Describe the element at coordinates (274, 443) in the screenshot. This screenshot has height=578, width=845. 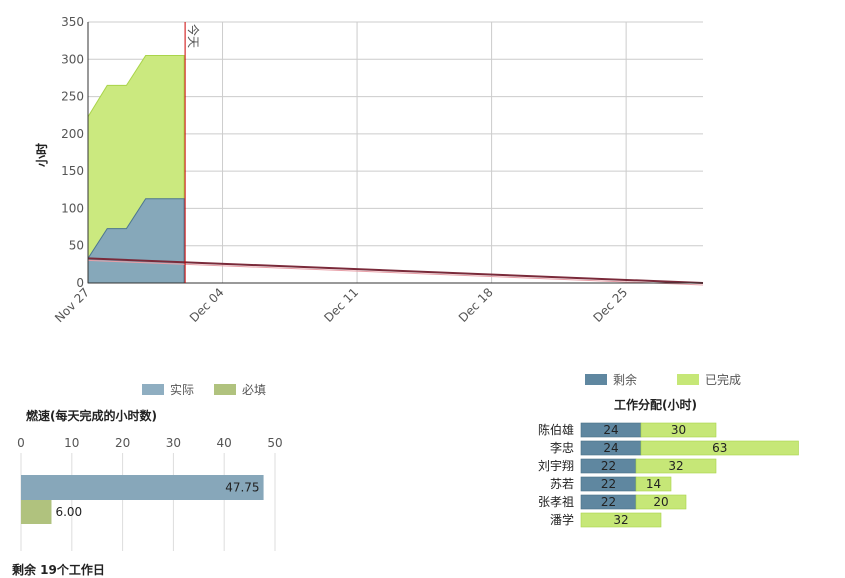
I see `velocity-tick-label: 50` at that location.